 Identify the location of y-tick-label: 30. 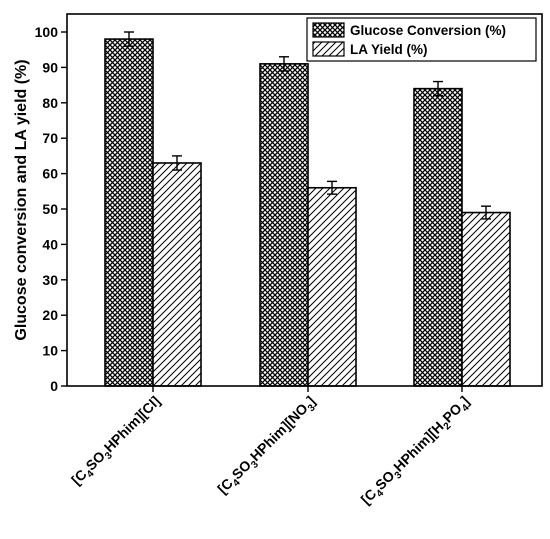
(50, 280).